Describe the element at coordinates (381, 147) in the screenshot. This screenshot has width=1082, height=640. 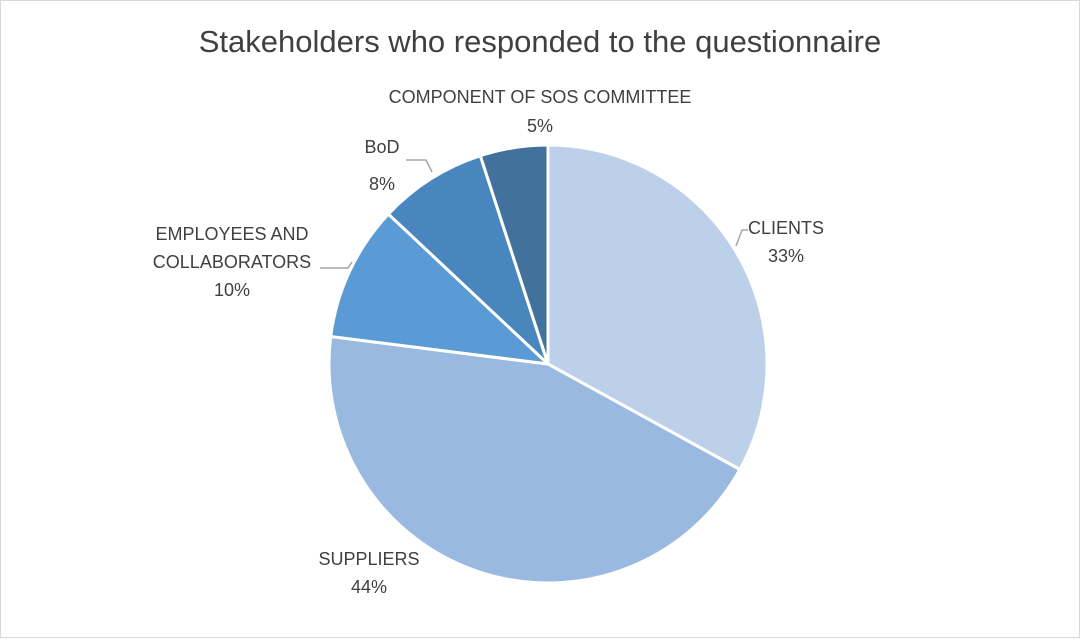
I see `slice-label-bod: BoD` at that location.